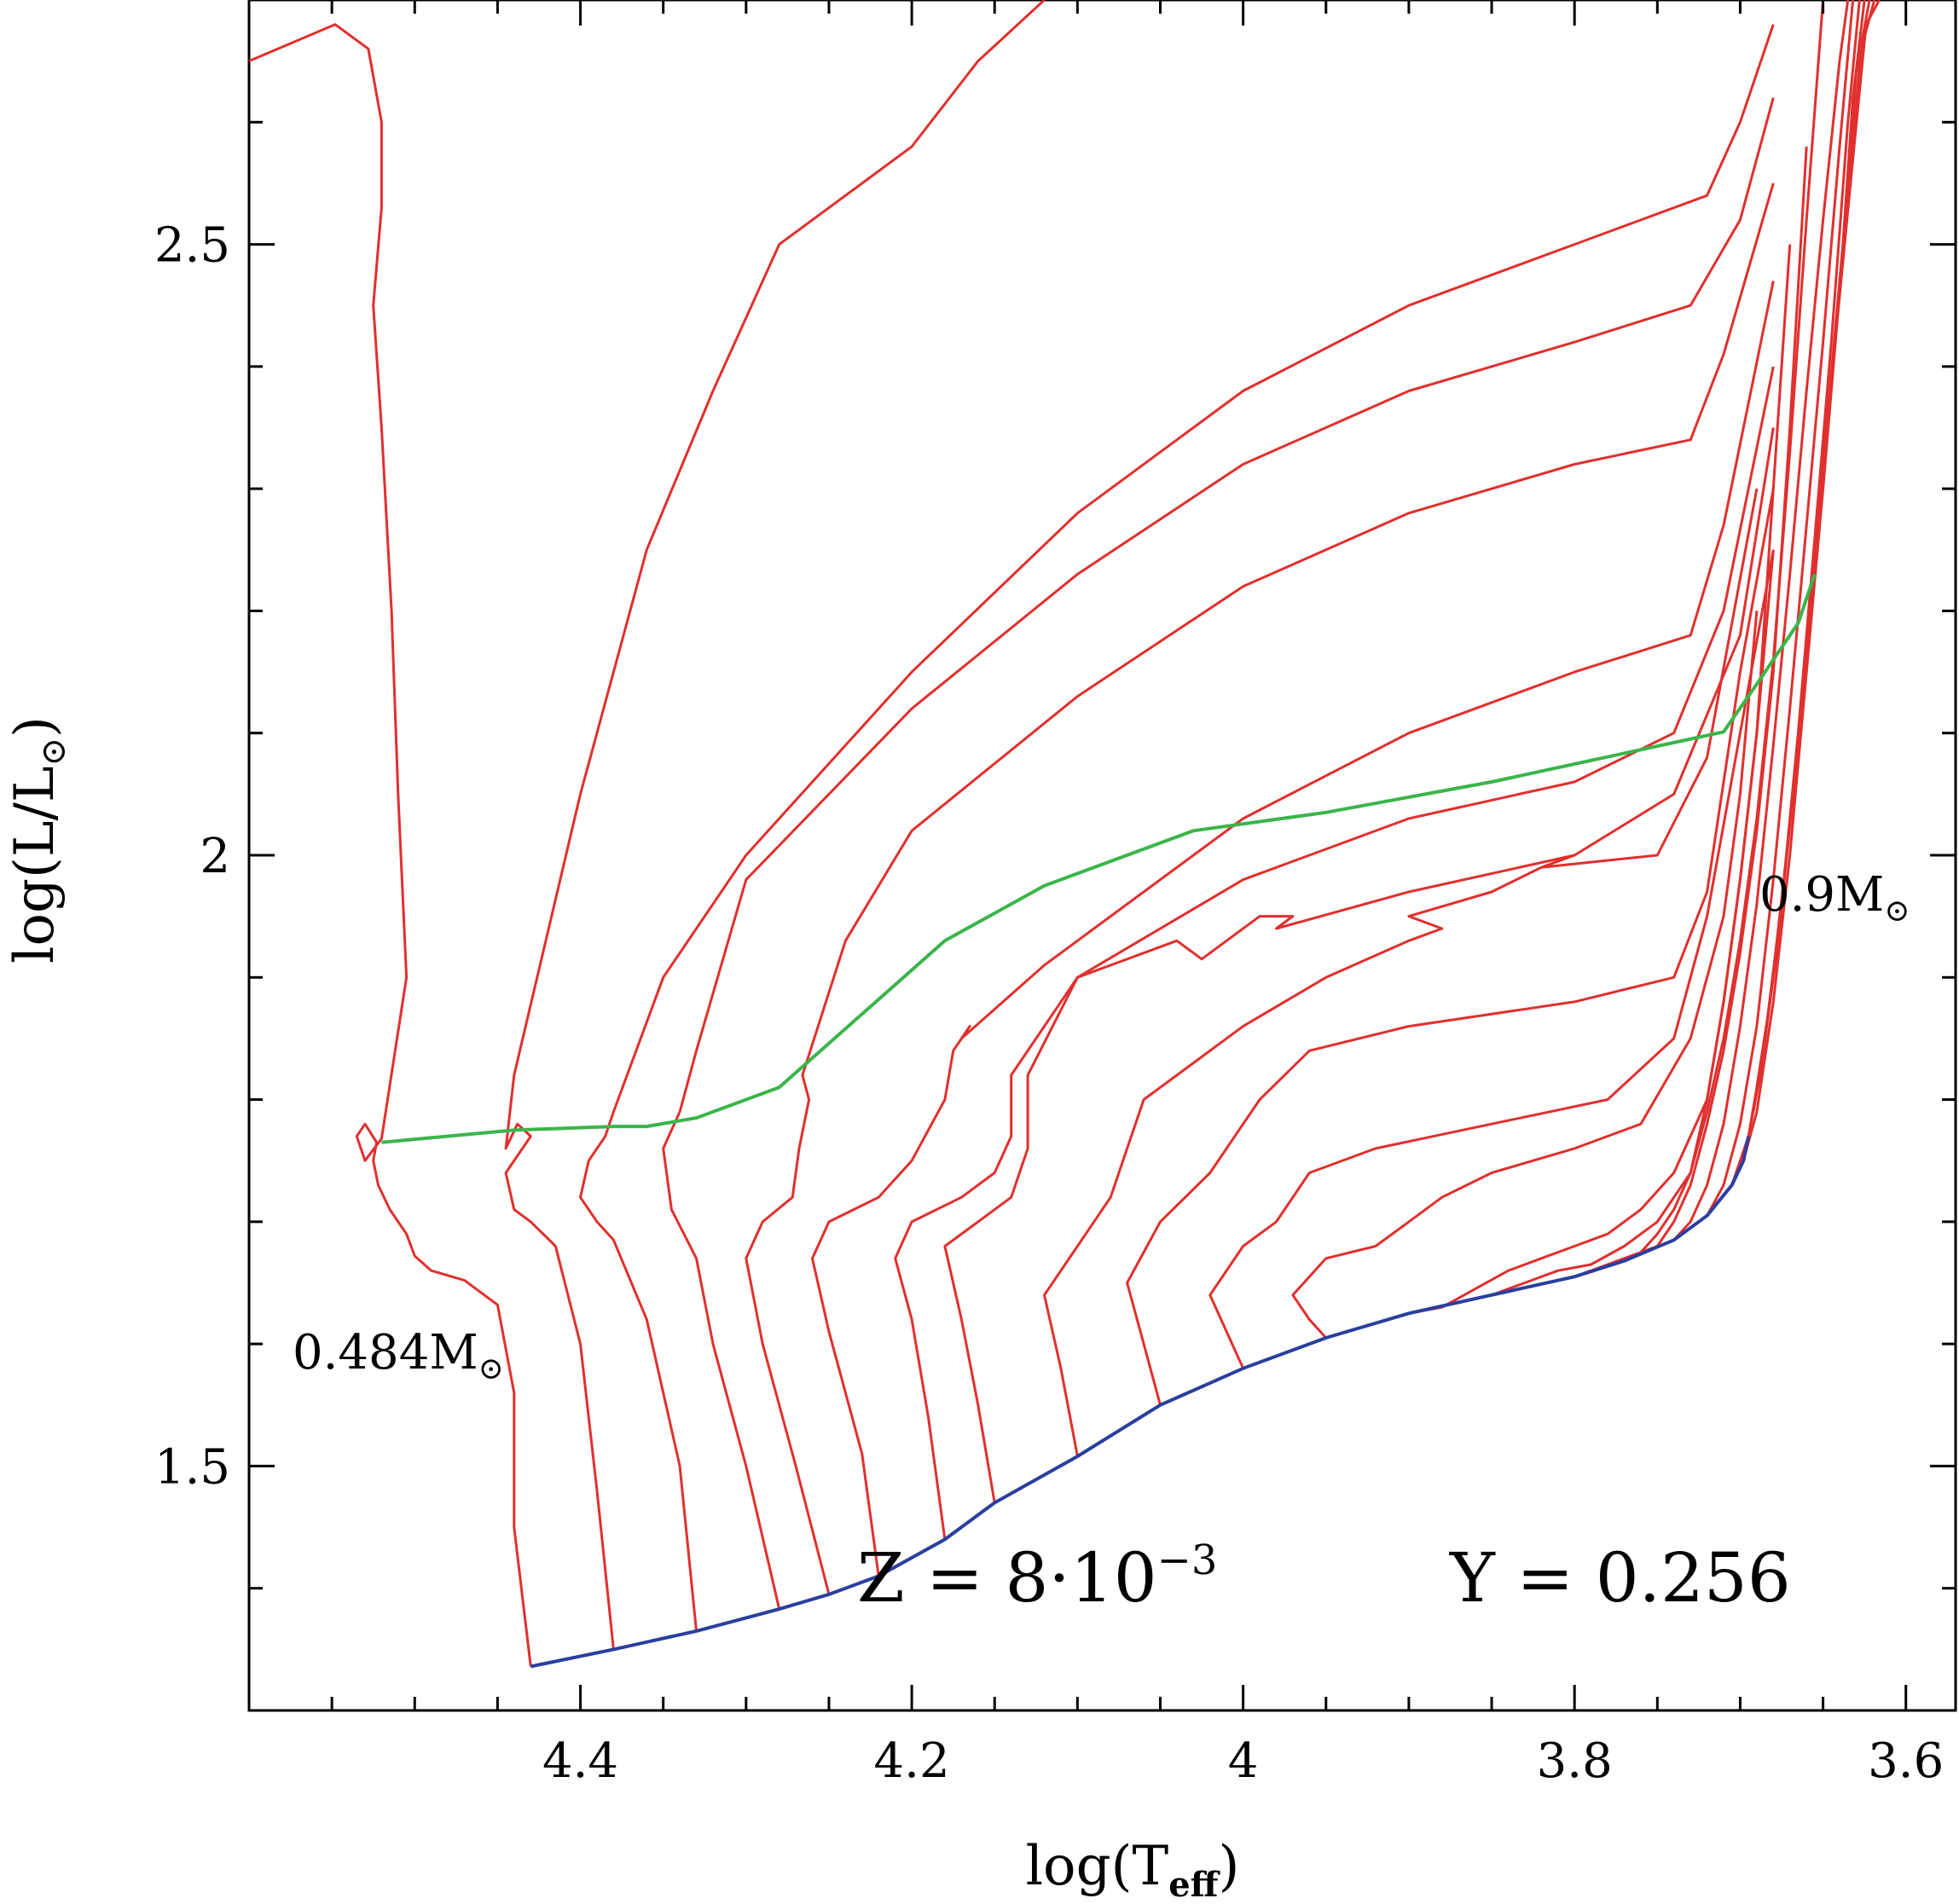  What do you see at coordinates (192, 246) in the screenshot?
I see `y-tick-label: 2.5` at bounding box center [192, 246].